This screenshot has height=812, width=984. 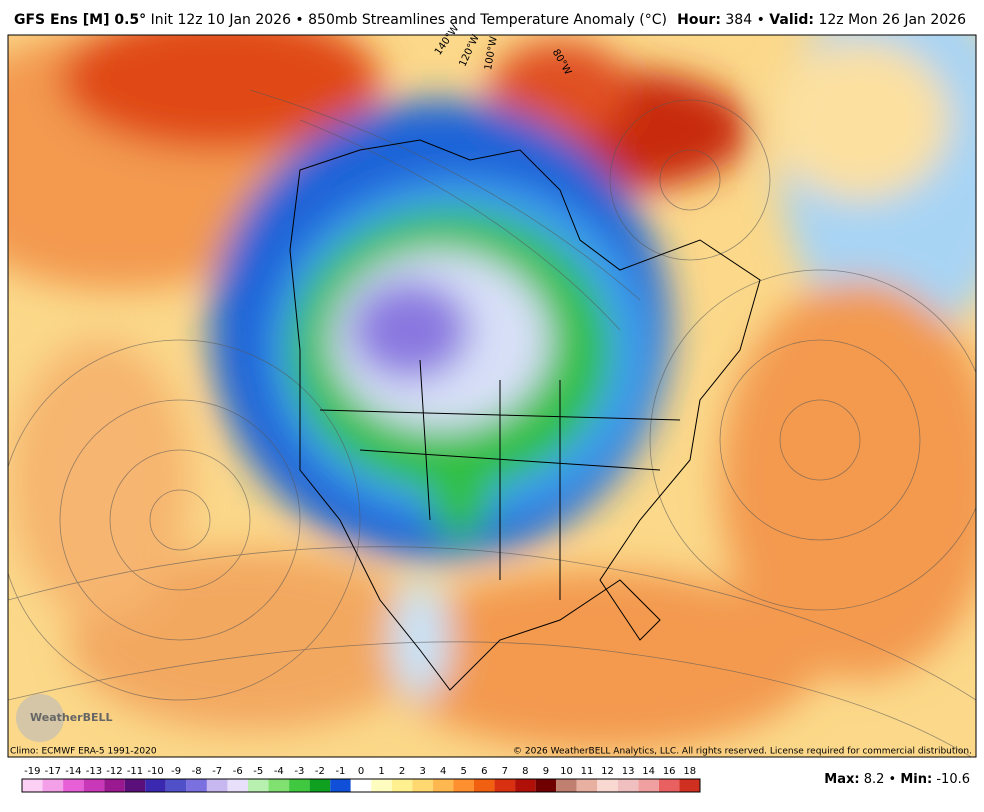 What do you see at coordinates (669, 771) in the screenshot?
I see `colorbar-tick-label: 16` at bounding box center [669, 771].